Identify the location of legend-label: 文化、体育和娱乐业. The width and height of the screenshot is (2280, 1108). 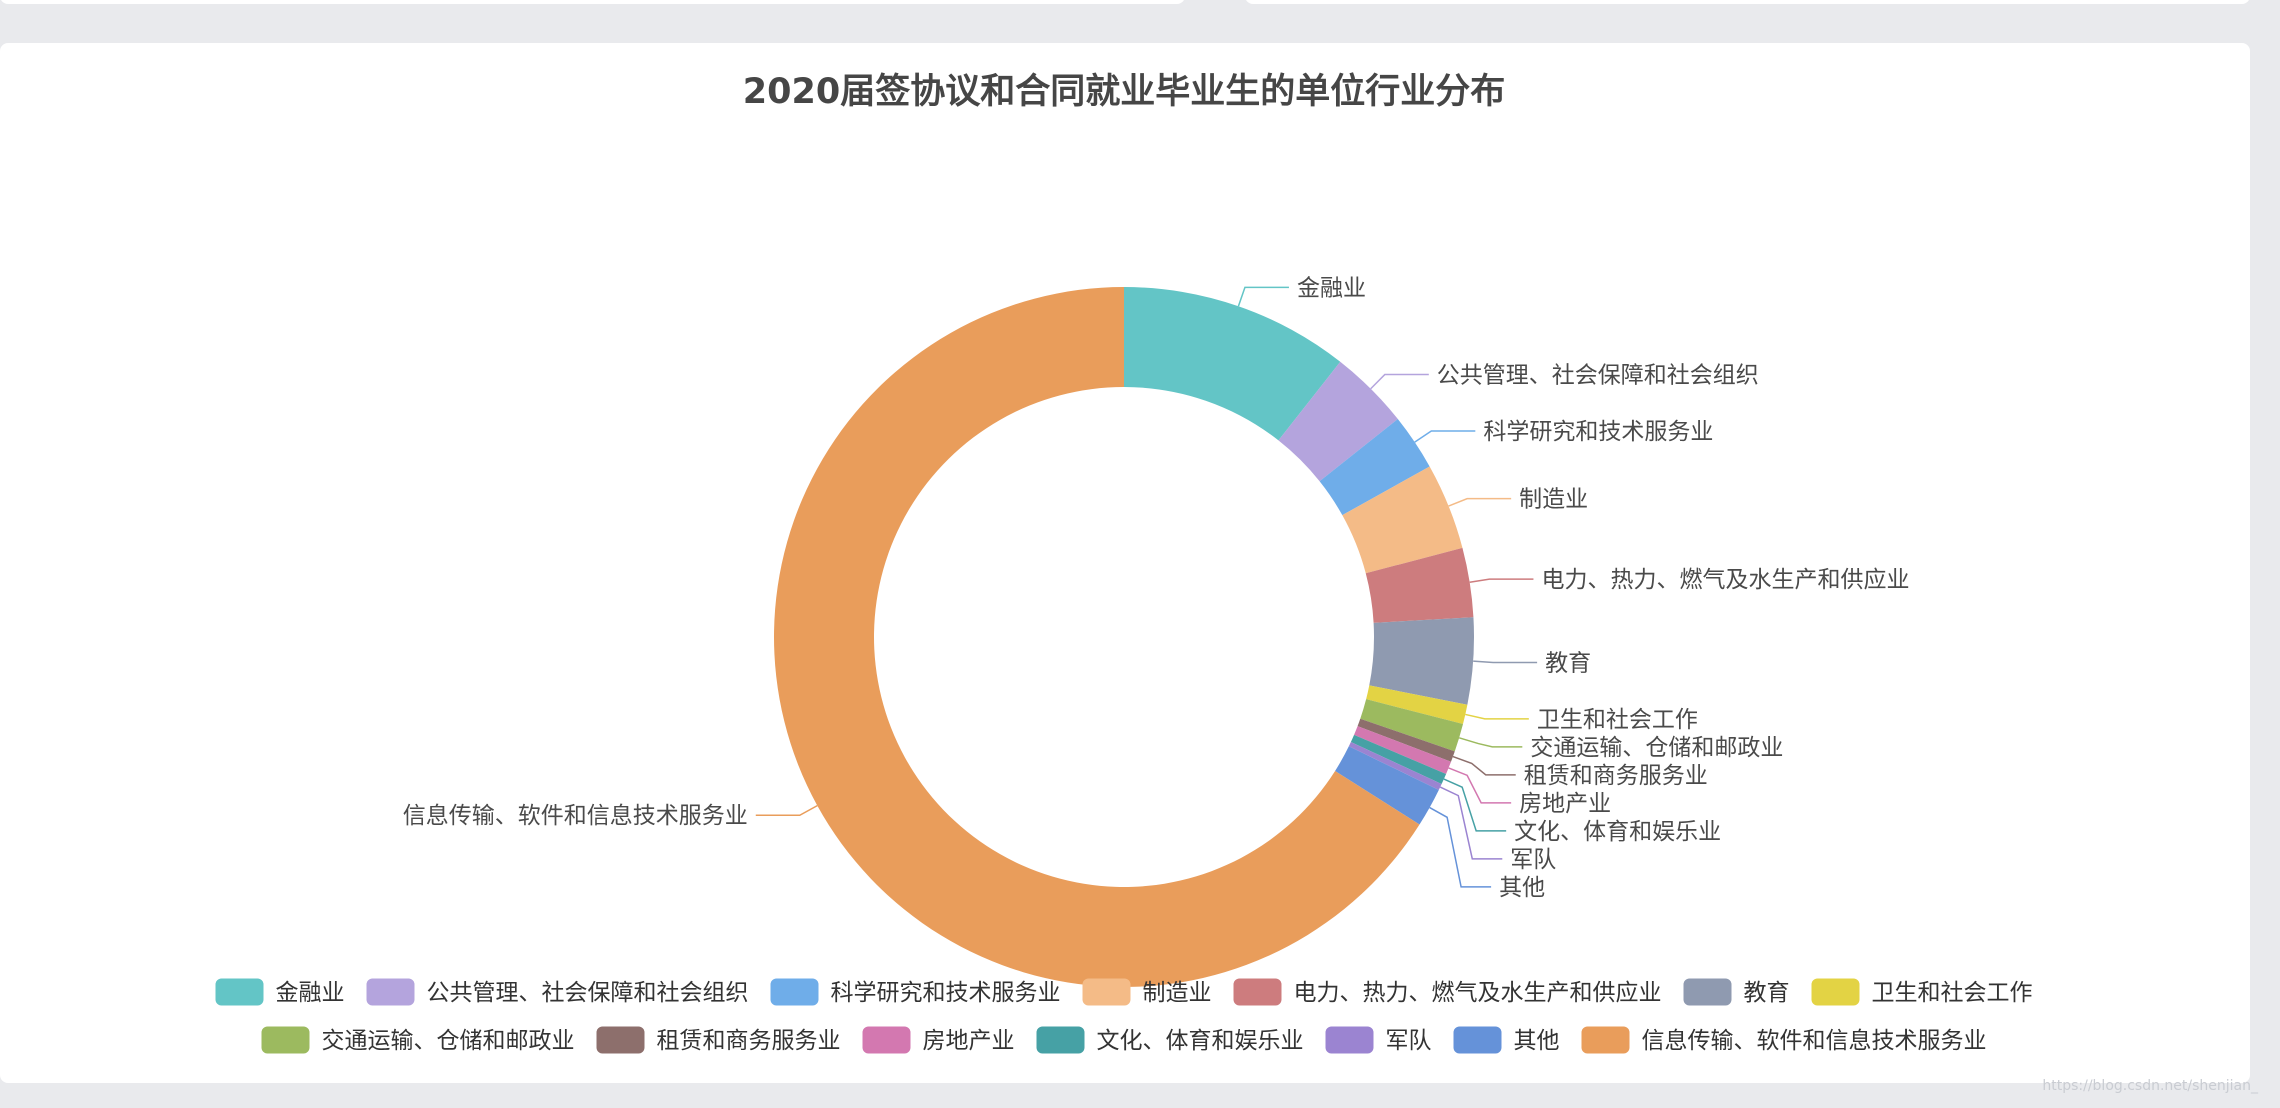
(1200, 1041).